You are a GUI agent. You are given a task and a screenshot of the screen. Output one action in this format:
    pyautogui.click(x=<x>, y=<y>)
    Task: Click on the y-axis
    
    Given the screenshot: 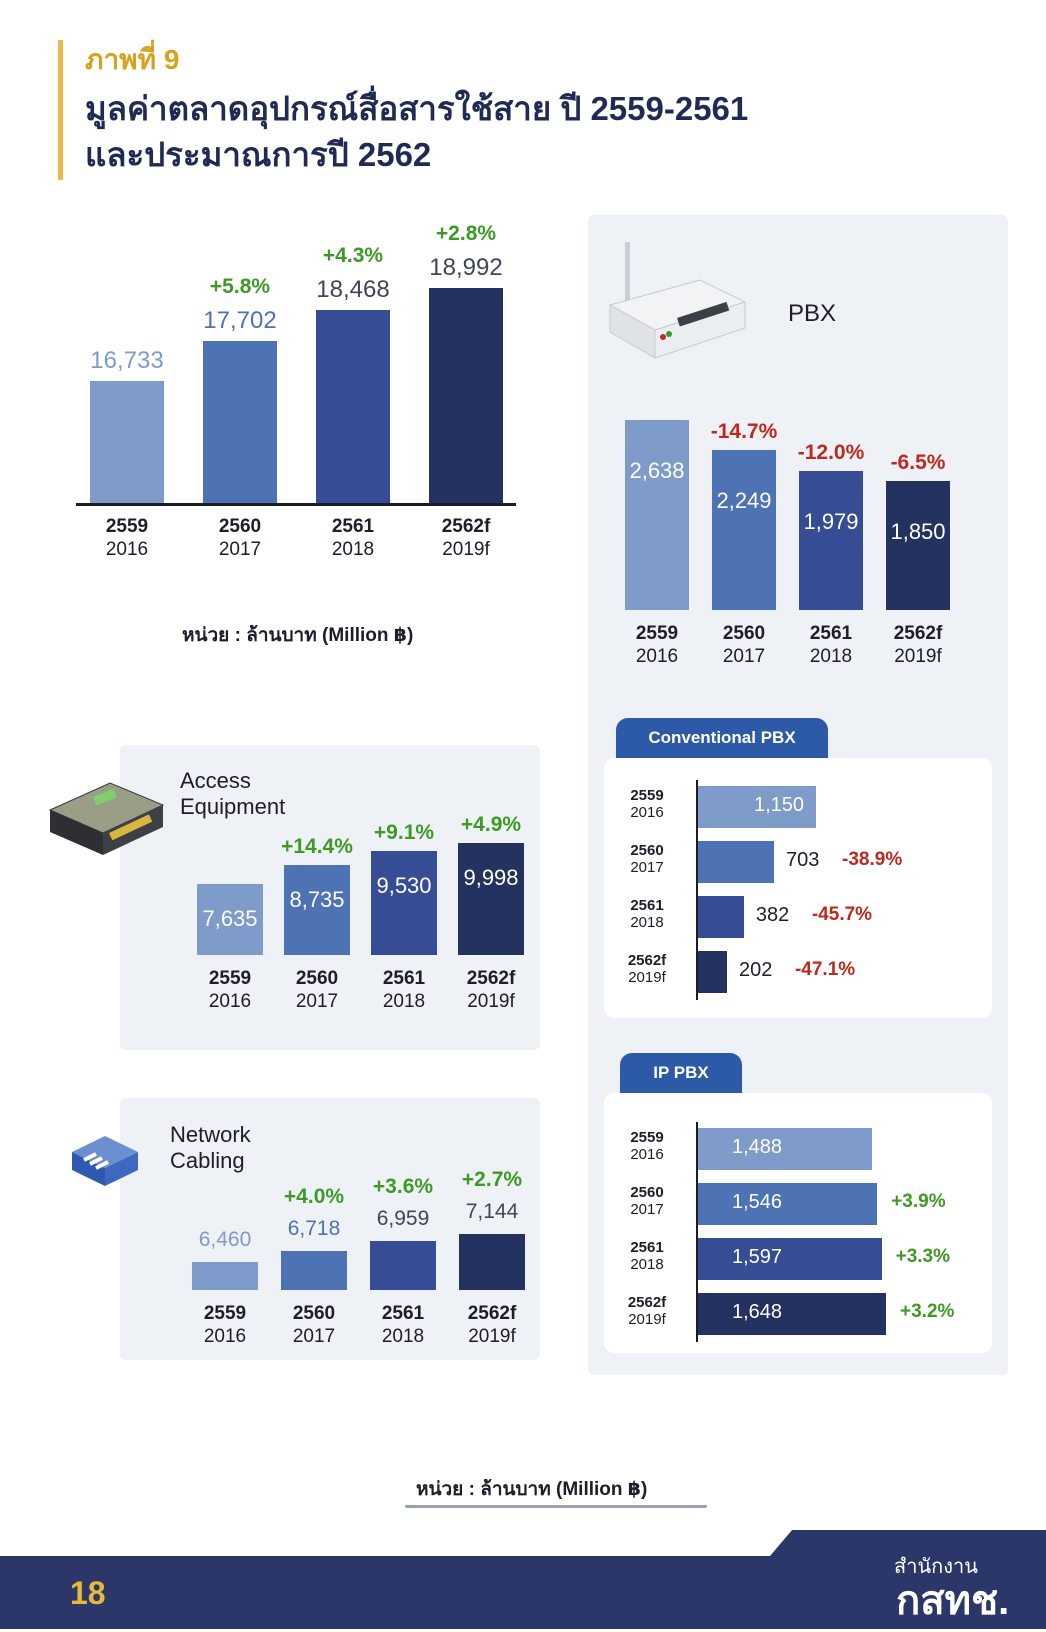 What is the action you would take?
    pyautogui.click(x=697, y=890)
    